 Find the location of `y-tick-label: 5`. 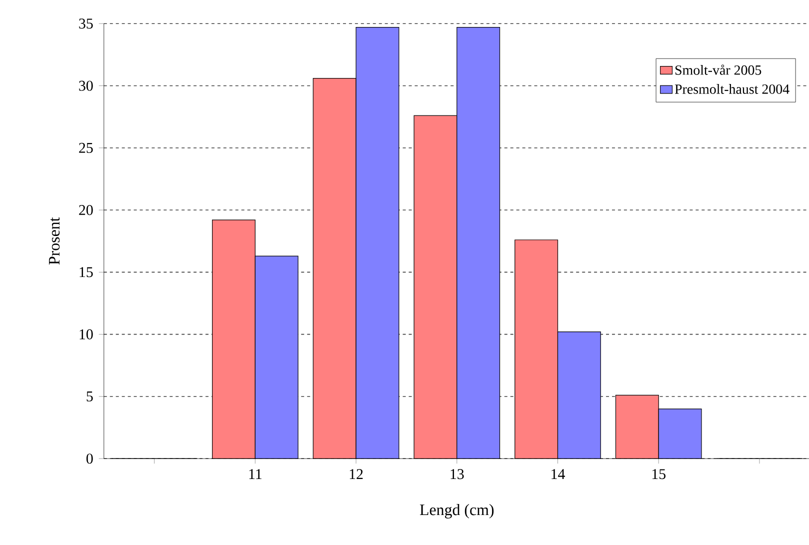

y-tick-label: 5 is located at coordinates (89, 397).